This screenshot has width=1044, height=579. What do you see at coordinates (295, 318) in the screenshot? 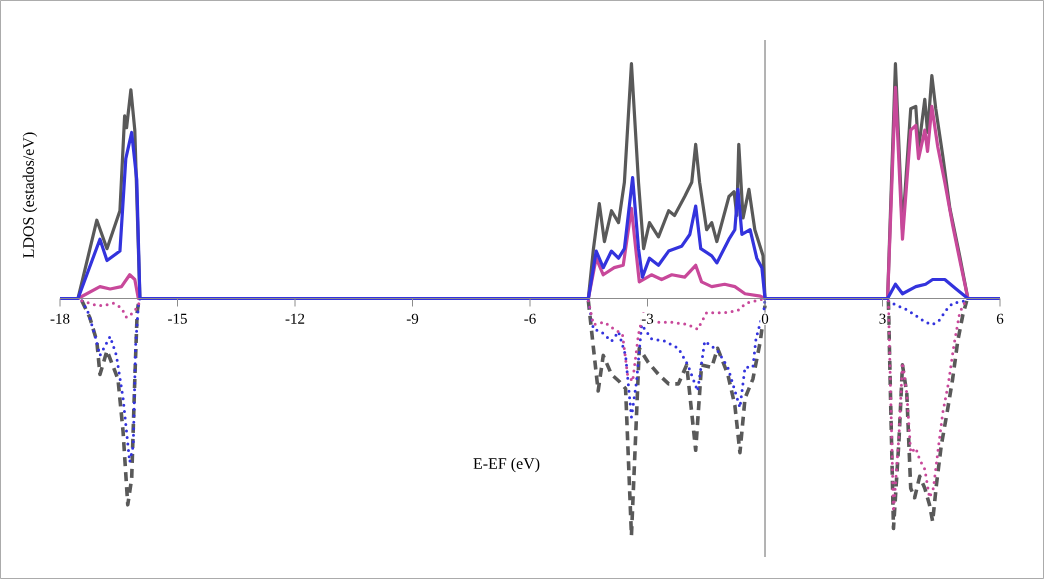
I see `x-tick-label: -12` at bounding box center [295, 318].